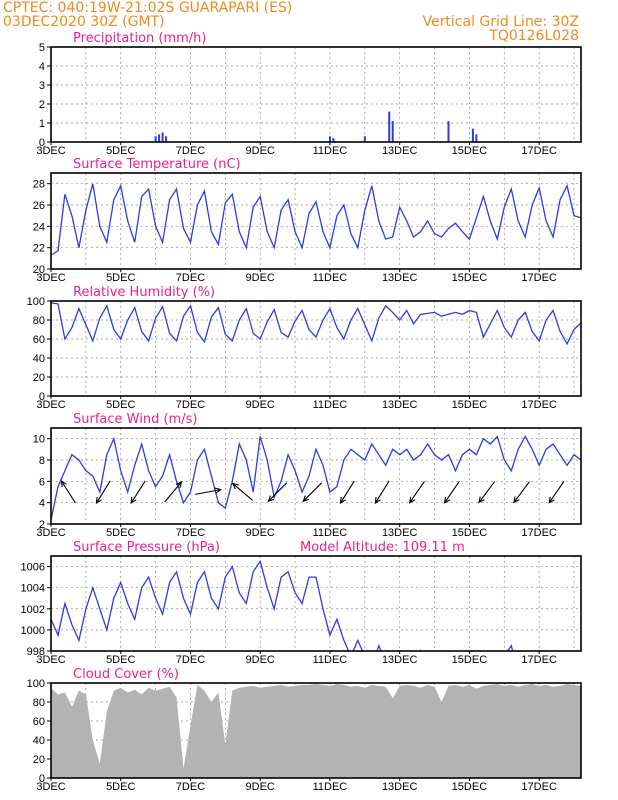 The height and width of the screenshot is (800, 618). What do you see at coordinates (39, 185) in the screenshot?
I see `y-tick-label: 28` at bounding box center [39, 185].